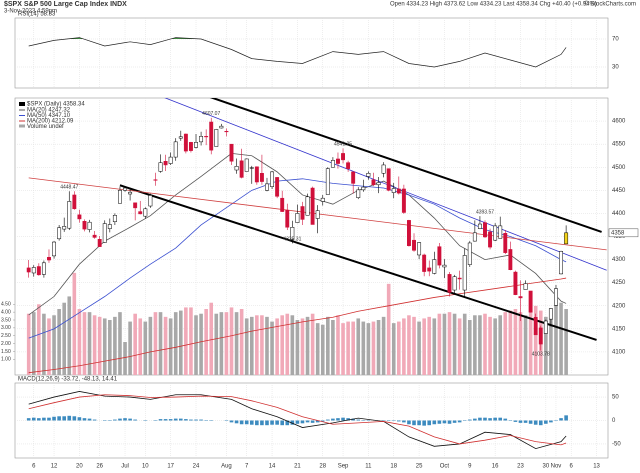 Image resolution: width=640 pixels, height=473 pixels. Describe the element at coordinates (272, 467) in the screenshot. I see `x-tick-label: 14` at that location.